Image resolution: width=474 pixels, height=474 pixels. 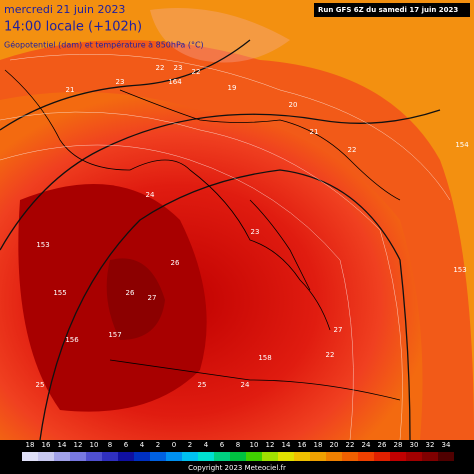 I want to click on run-info: Run GFS 6Z du samedi 17 juin 2023, so click(x=388, y=10).